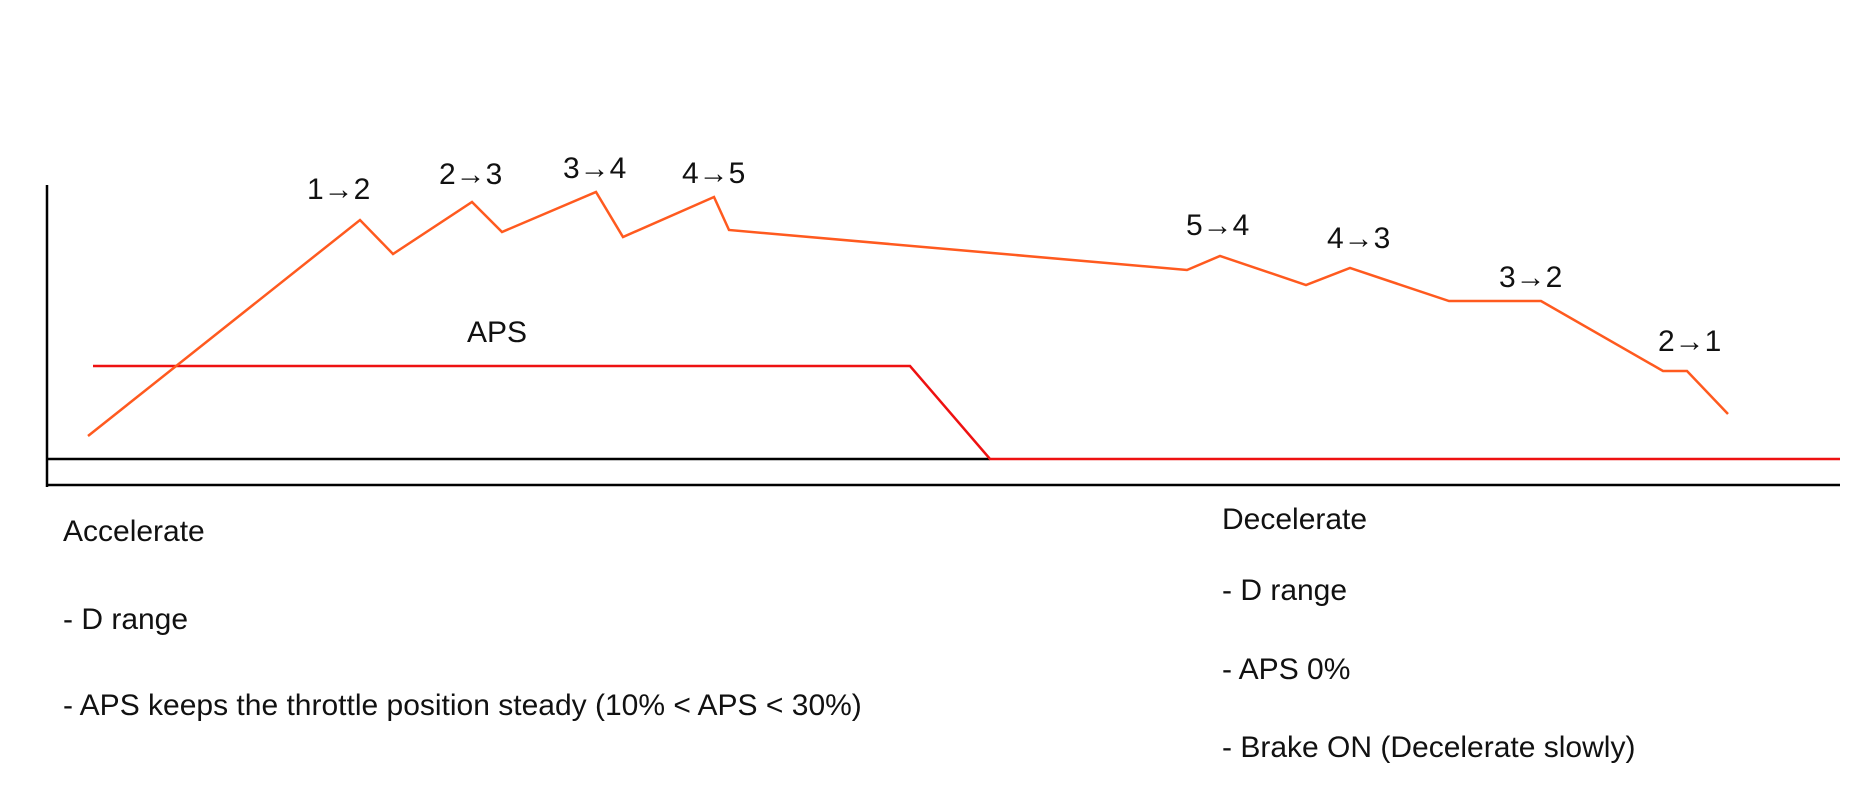  What do you see at coordinates (713, 173) in the screenshot?
I see `shift-label-4-5: 4→5` at bounding box center [713, 173].